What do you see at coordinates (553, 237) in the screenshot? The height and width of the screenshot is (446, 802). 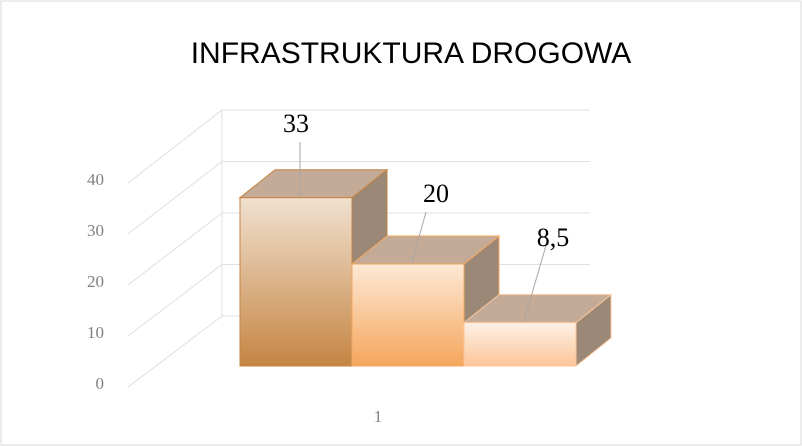 I see `data-label: 8,5` at bounding box center [553, 237].